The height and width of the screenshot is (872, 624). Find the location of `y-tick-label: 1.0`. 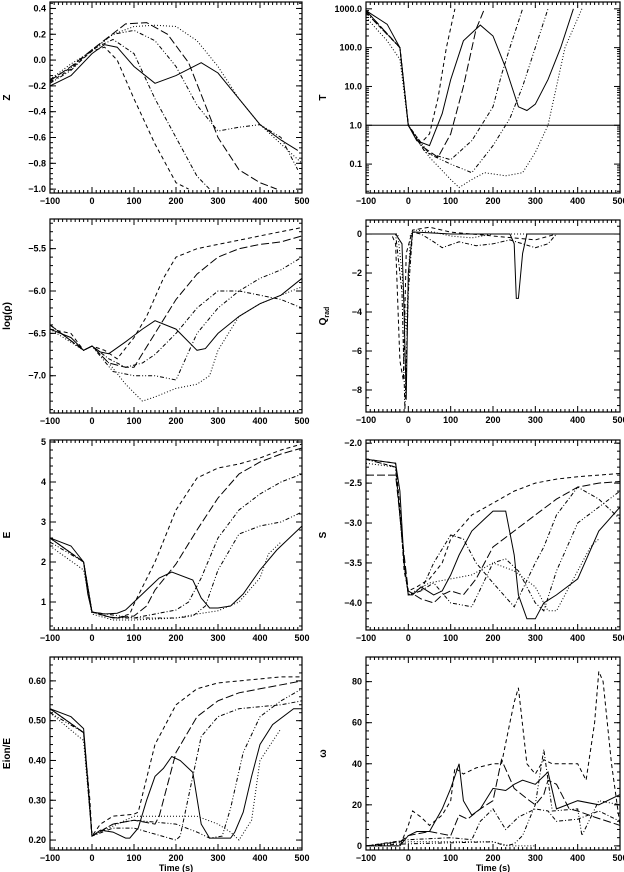

y-tick-label: 1.0 is located at coordinates (355, 125).